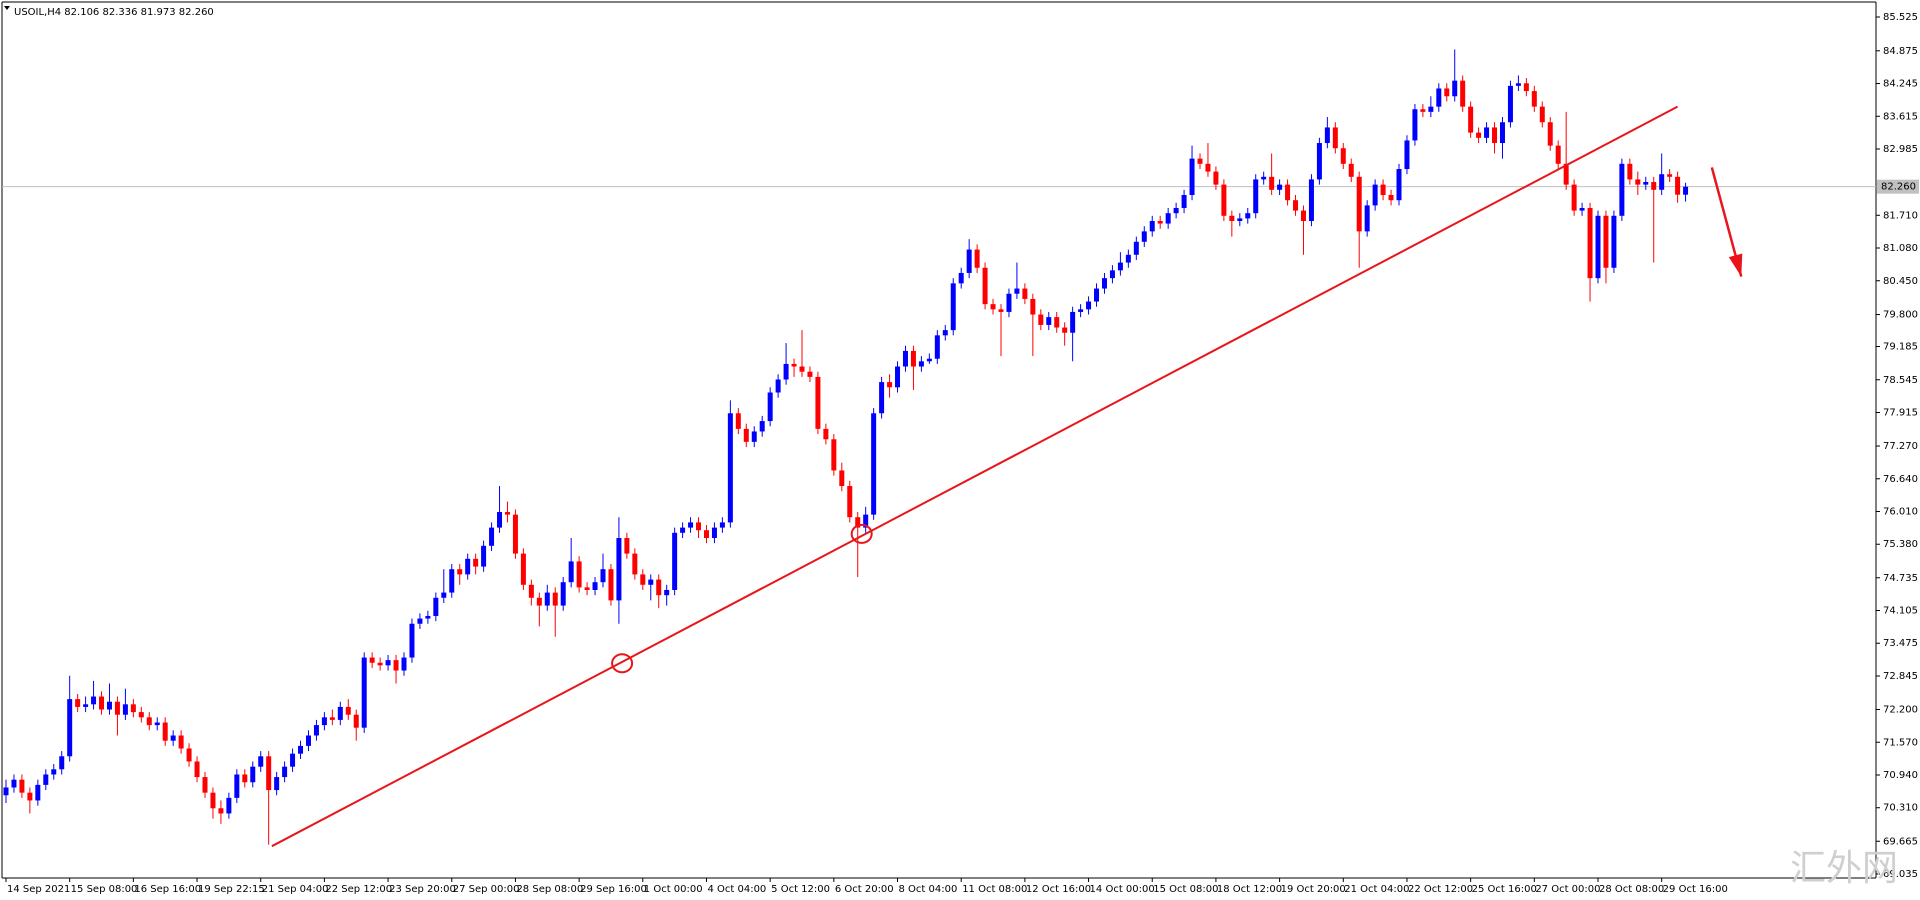 The image size is (1920, 900). Describe the element at coordinates (1900, 248) in the screenshot. I see `y-tick-label: 81.080` at that location.